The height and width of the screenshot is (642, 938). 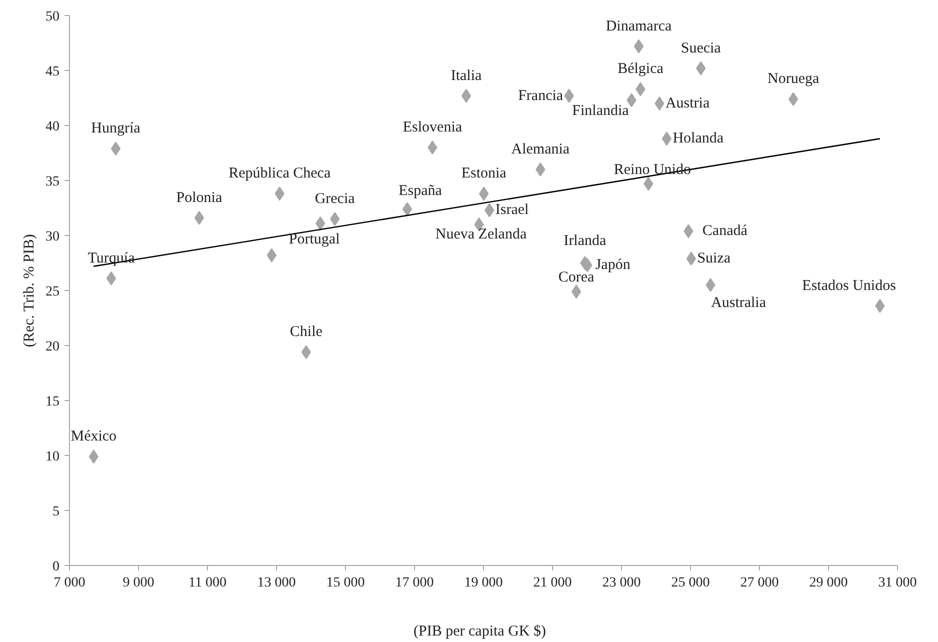 I want to click on x-tick-label: 25 000, so click(x=690, y=583).